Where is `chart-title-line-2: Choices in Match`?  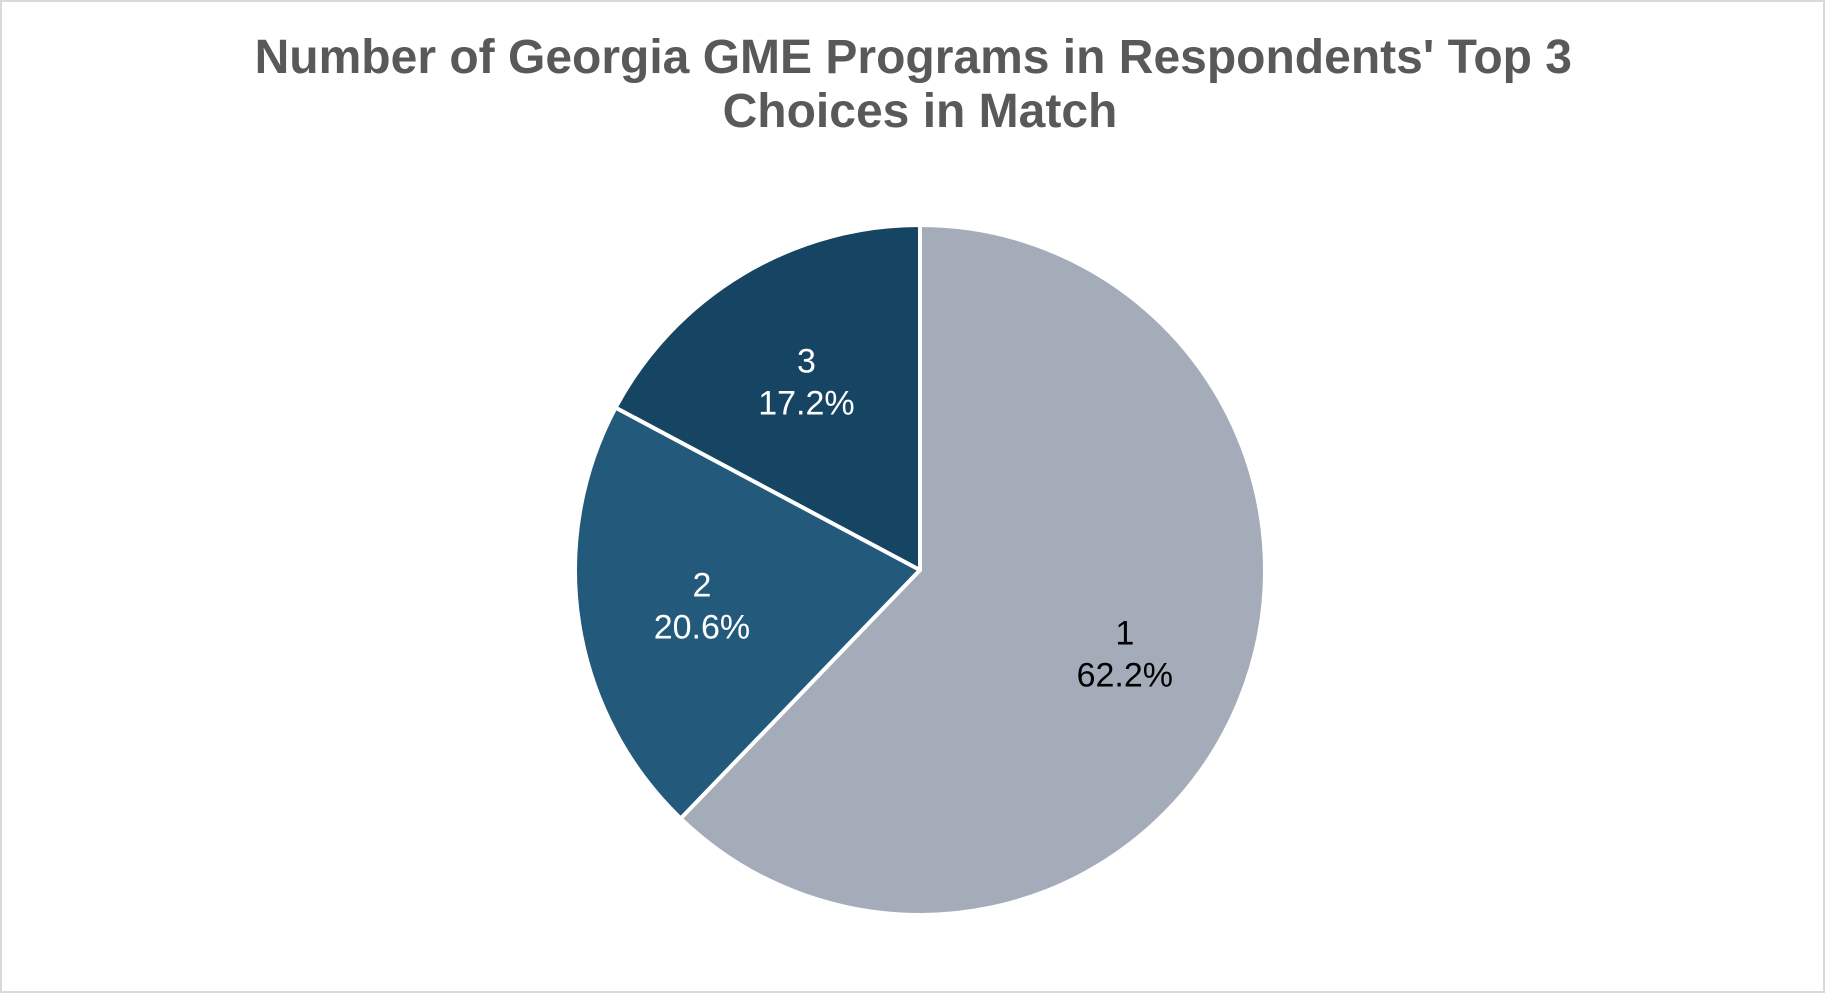 chart-title-line-2: Choices in Match is located at coordinates (920, 111).